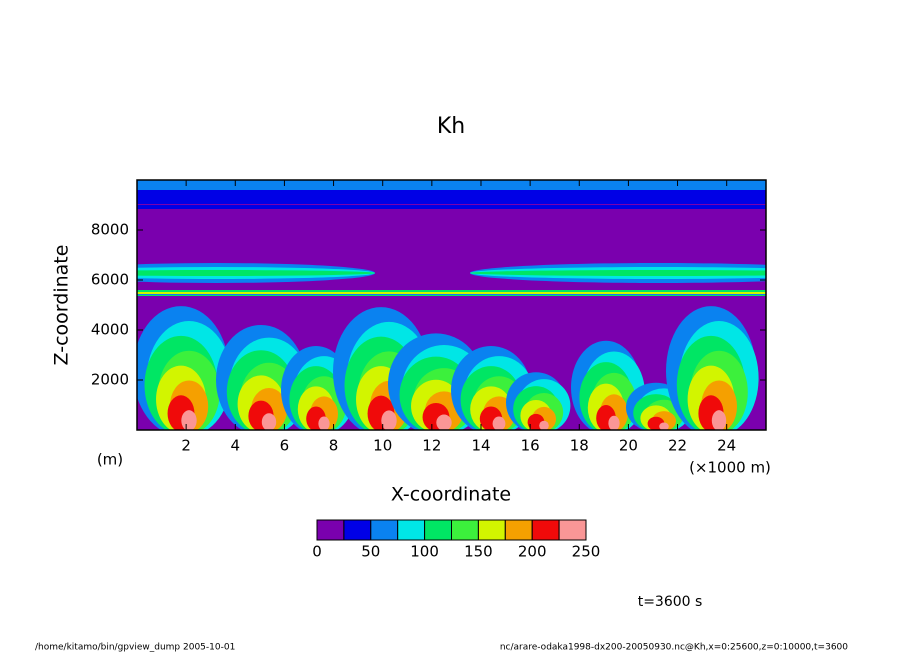  Describe the element at coordinates (370, 552) in the screenshot. I see `colorbar-label: 50` at that location.